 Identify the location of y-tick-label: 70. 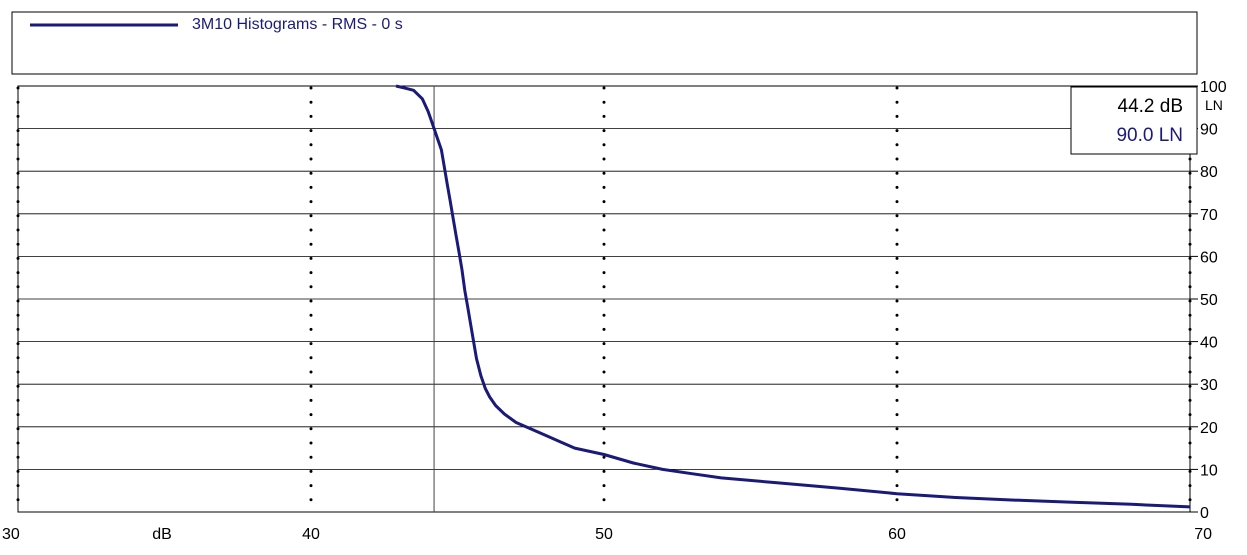
(1209, 215).